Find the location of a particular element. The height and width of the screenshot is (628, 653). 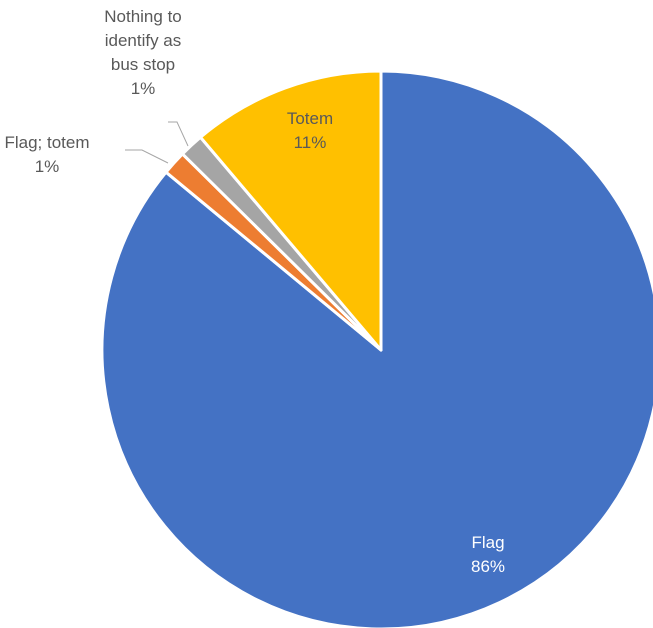

data-label-flag-totem: Flag; totem 1% is located at coordinates (46, 154).